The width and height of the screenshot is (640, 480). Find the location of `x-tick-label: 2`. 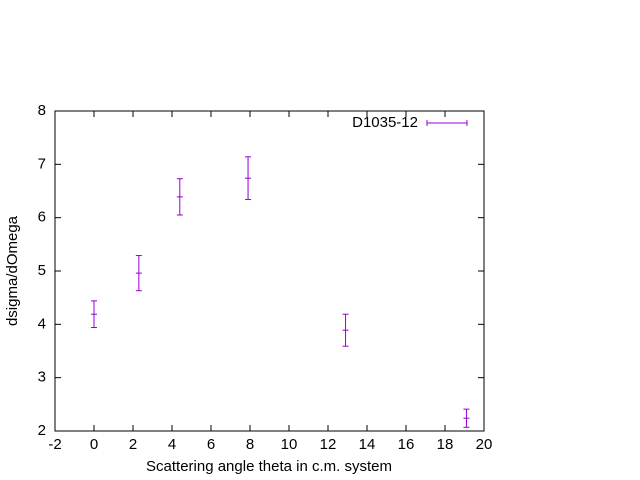

x-tick-label: 2 is located at coordinates (133, 444).